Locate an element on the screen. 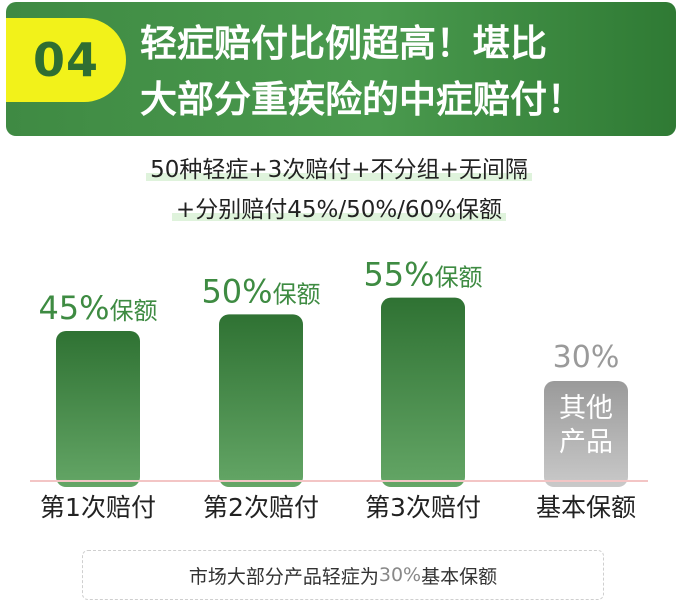 The image size is (678, 604). headline-line-1: 轻症赔付比例超高！堪比 is located at coordinates (343, 43).